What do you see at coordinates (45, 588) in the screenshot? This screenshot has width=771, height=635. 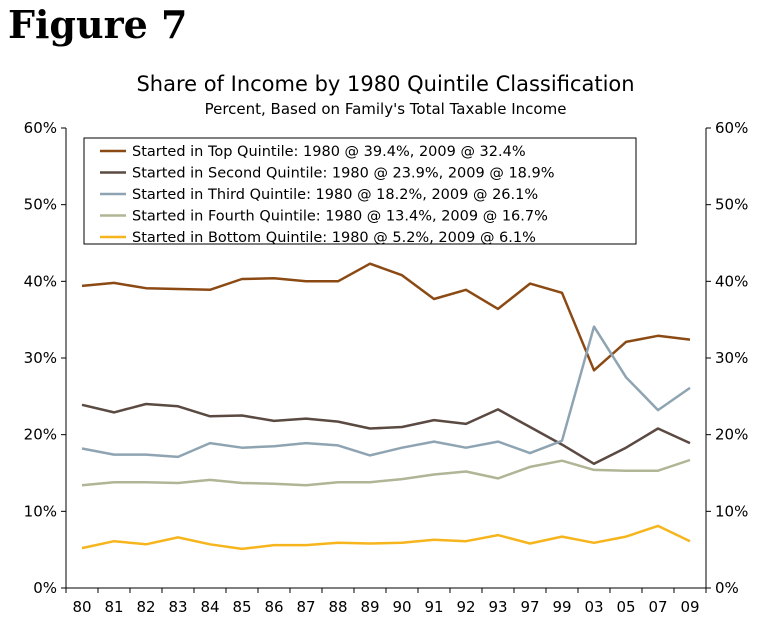 I see `y-tick-label-left: 0%` at bounding box center [45, 588].